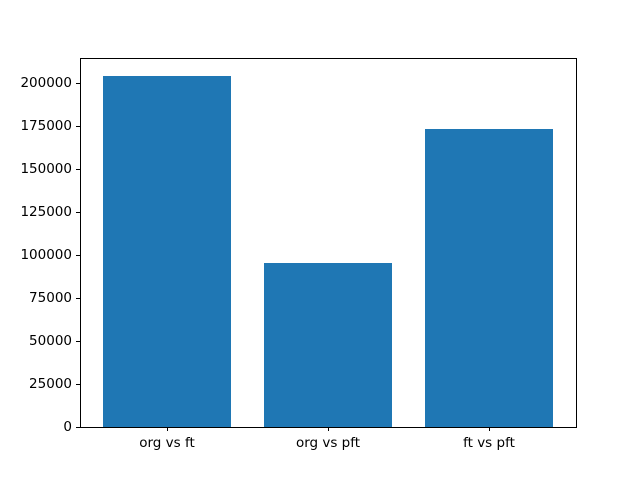  What do you see at coordinates (167, 443) in the screenshot?
I see `x-tick-label: org vs ft` at bounding box center [167, 443].